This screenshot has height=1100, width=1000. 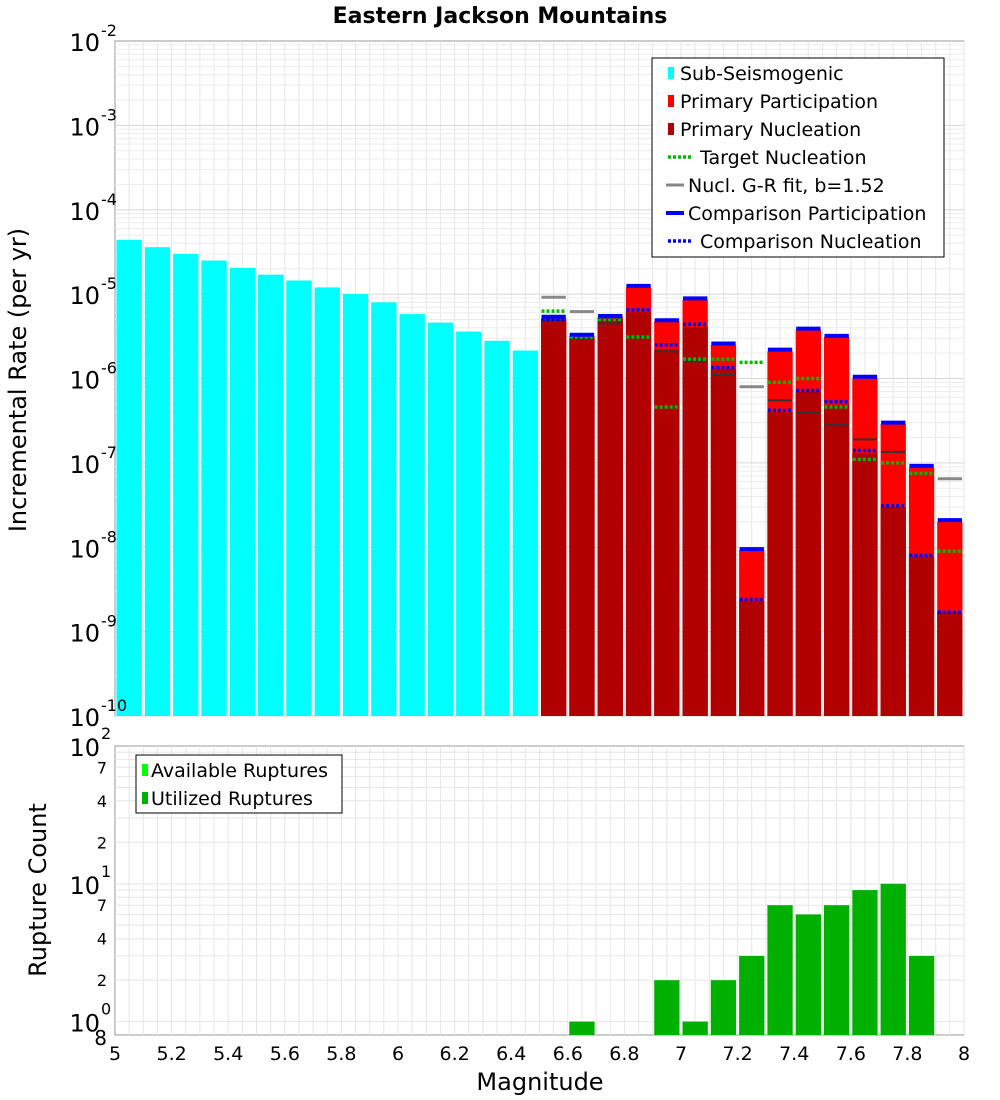 What do you see at coordinates (511, 1054) in the screenshot?
I see `x-tick-label: 6.4` at bounding box center [511, 1054].